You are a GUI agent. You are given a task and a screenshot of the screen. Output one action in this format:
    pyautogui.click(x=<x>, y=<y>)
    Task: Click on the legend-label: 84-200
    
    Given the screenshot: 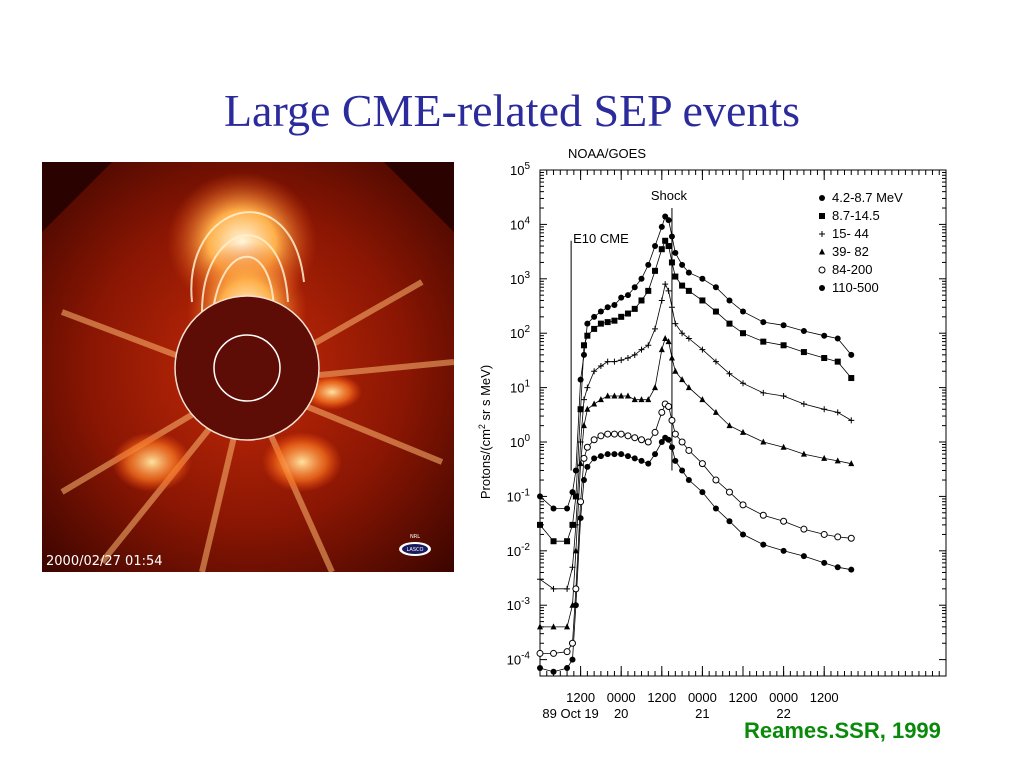 What is the action you would take?
    pyautogui.click(x=852, y=269)
    